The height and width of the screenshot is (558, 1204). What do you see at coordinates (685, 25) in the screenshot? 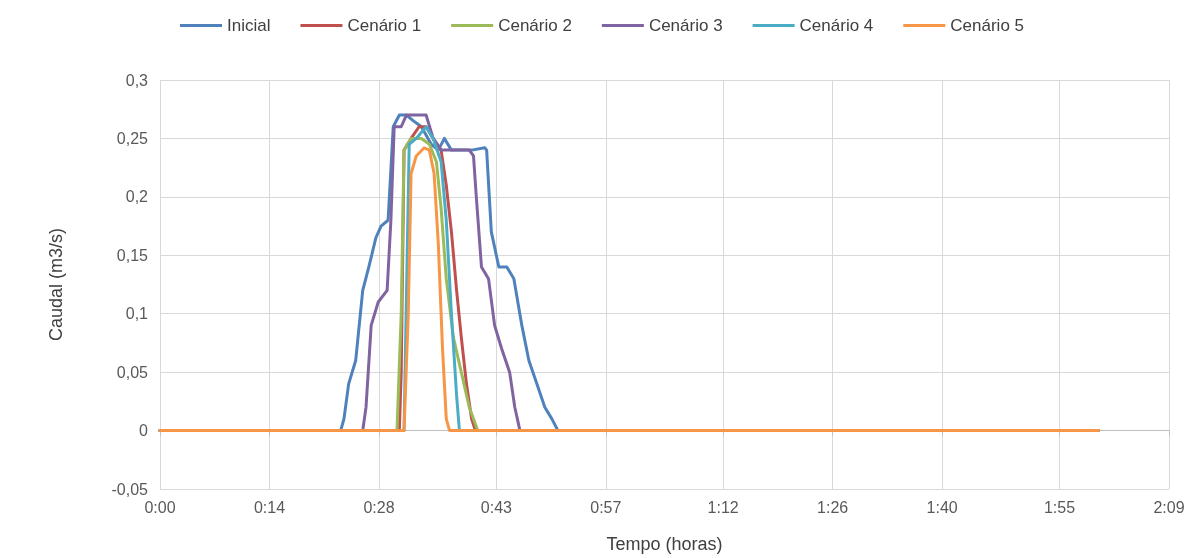
I see `legend-label: Cenário 3` at bounding box center [685, 25].